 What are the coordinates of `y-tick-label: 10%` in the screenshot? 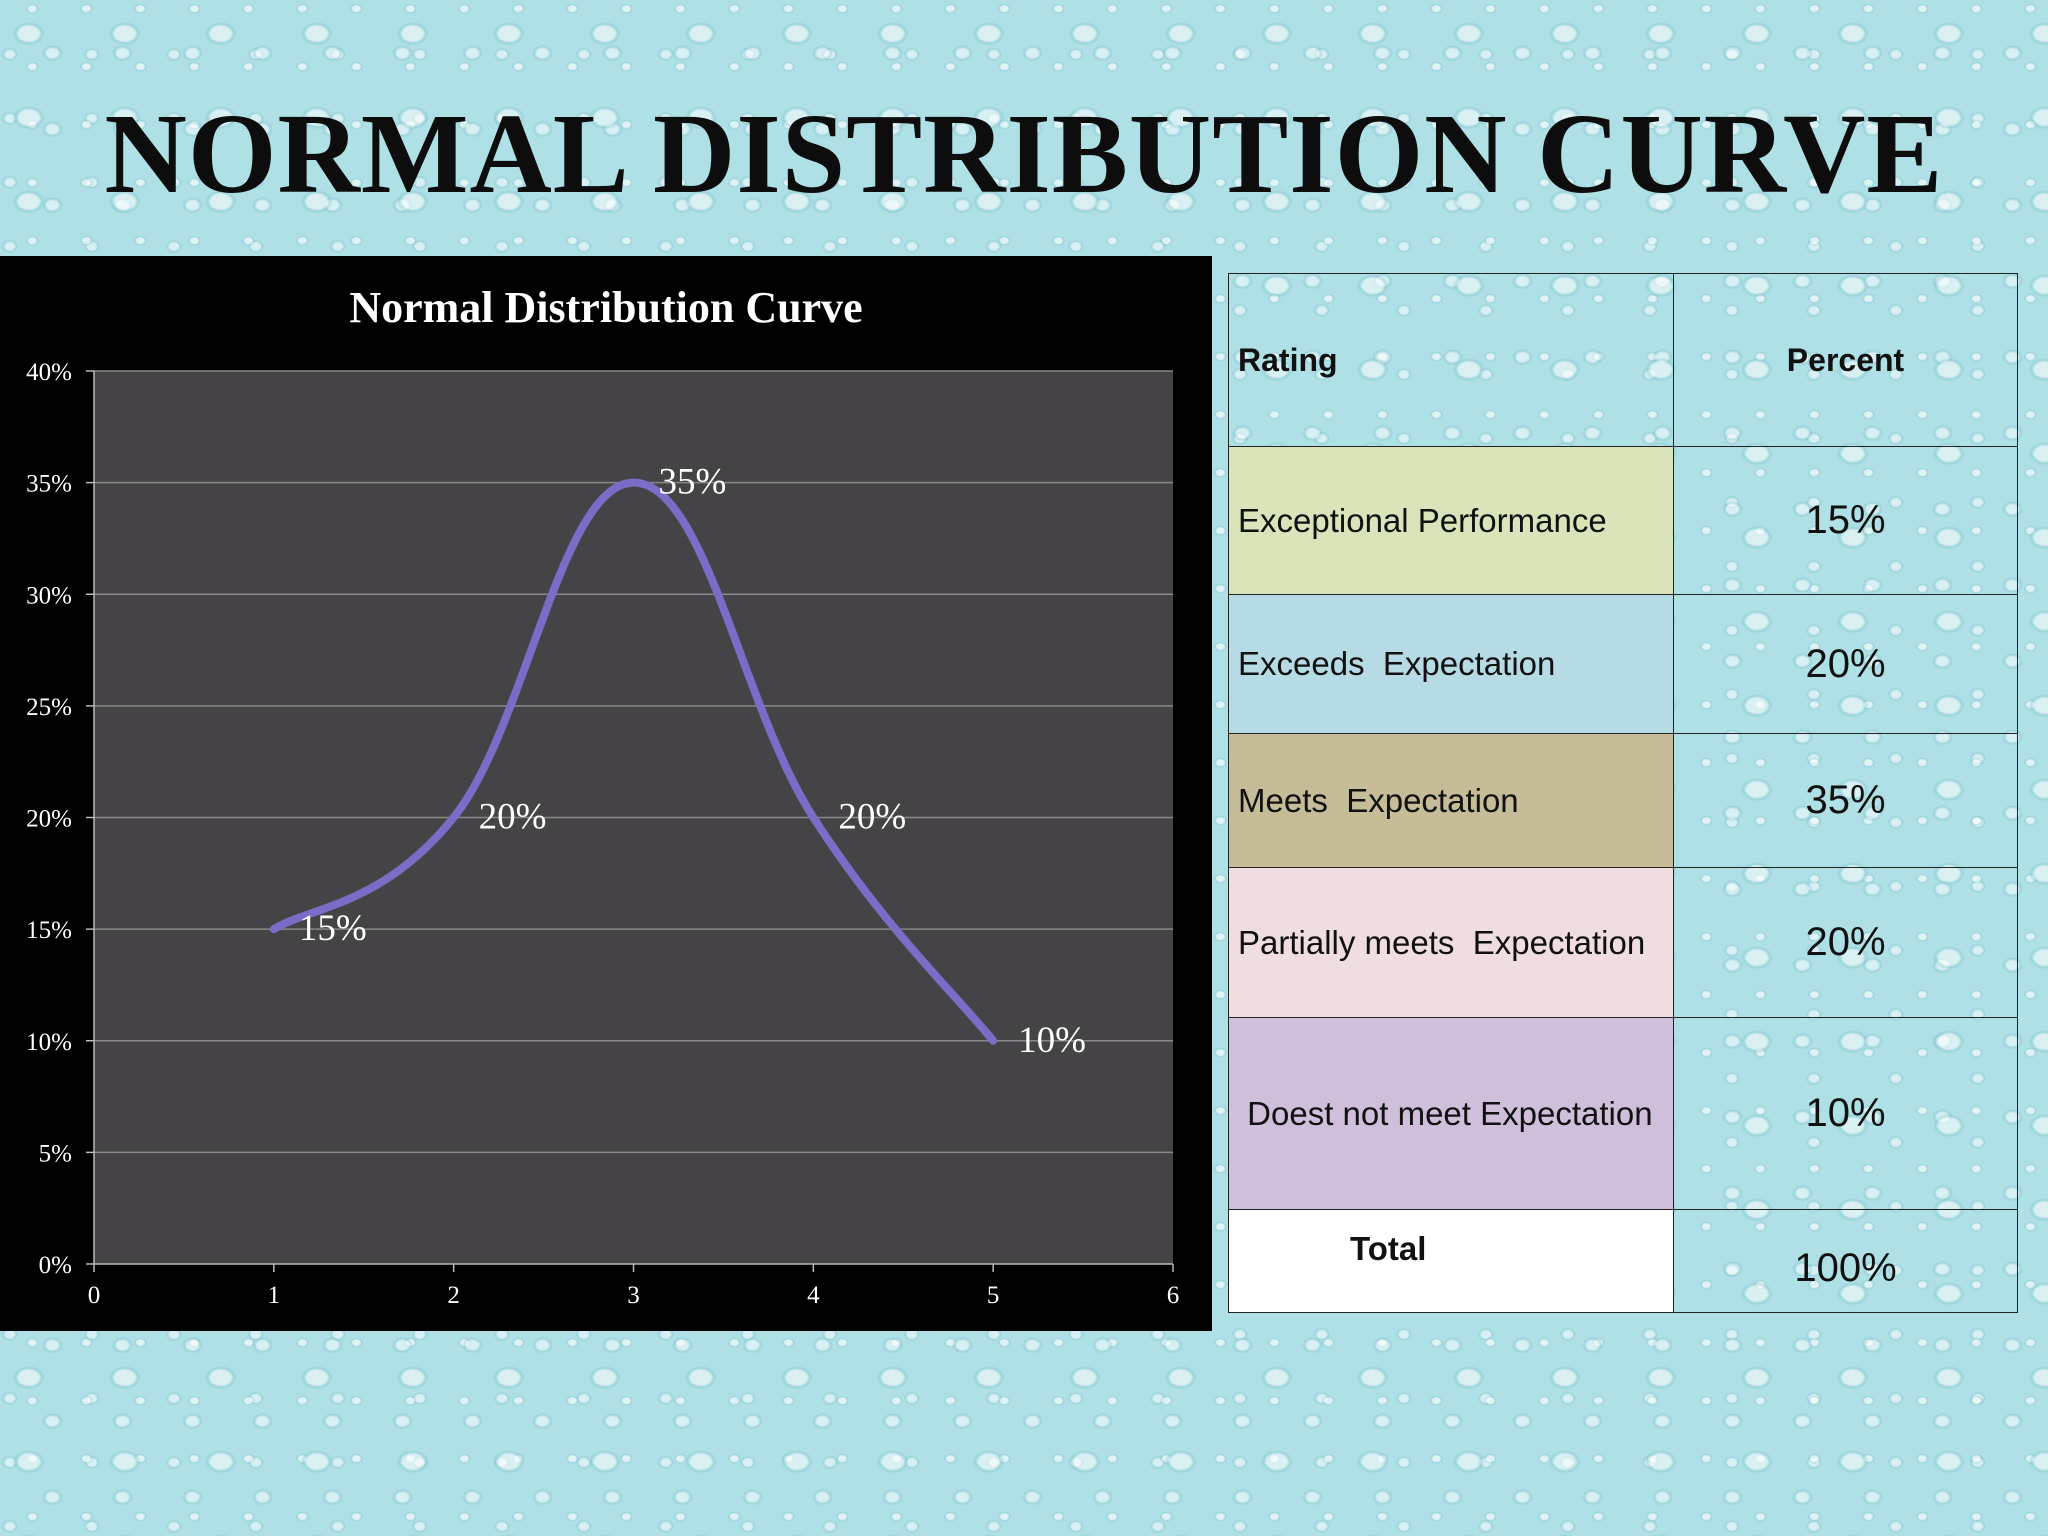 It's located at (49, 1042).